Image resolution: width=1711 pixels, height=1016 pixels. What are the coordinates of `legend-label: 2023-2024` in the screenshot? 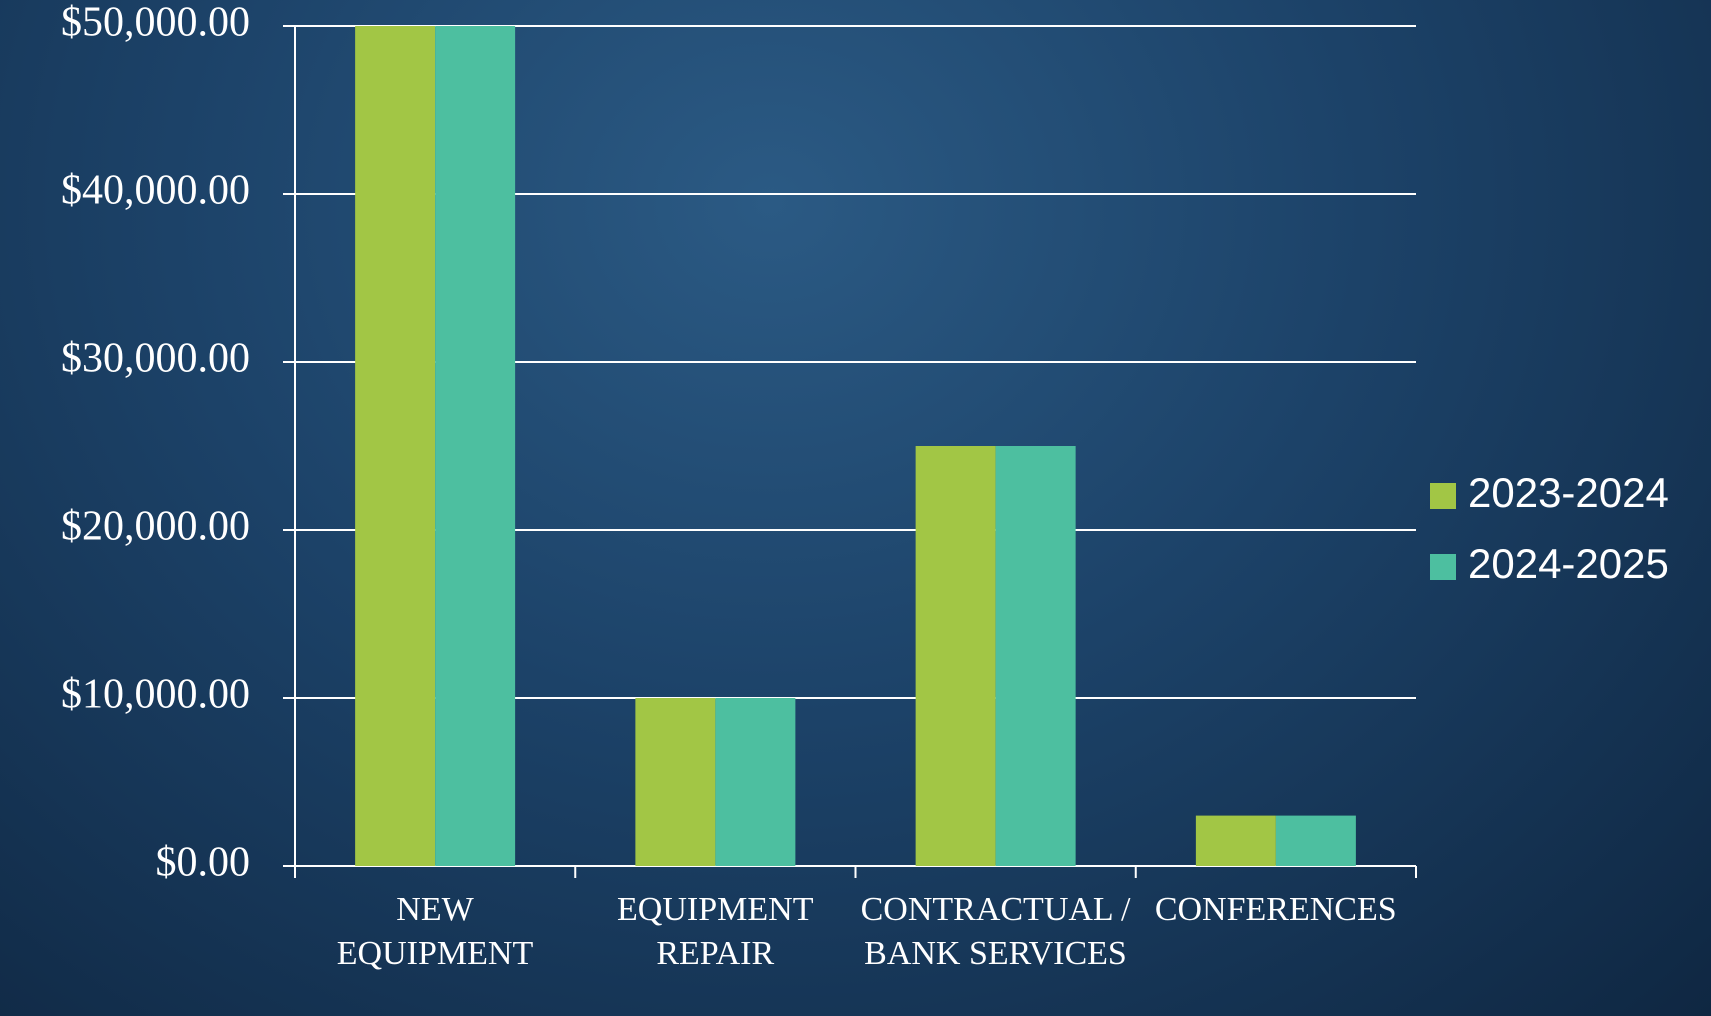 It's located at (1568, 492).